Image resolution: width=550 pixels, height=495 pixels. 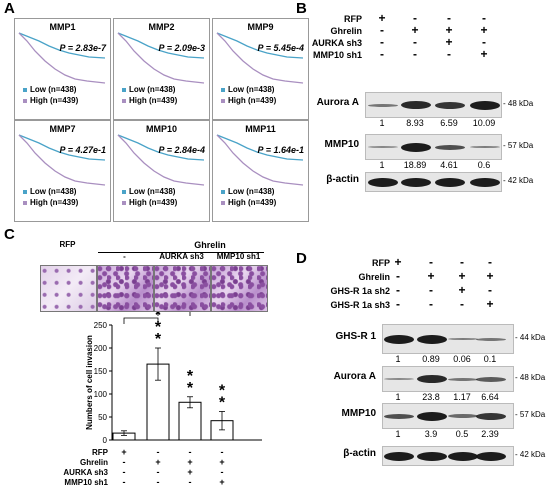 I want to click on d-row-label: RFP, so click(x=381, y=263).